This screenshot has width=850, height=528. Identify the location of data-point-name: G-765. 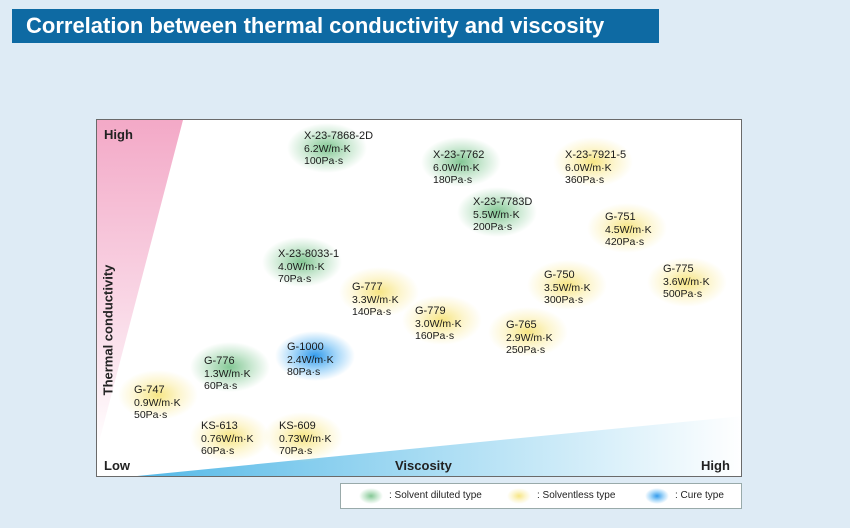
(521, 325).